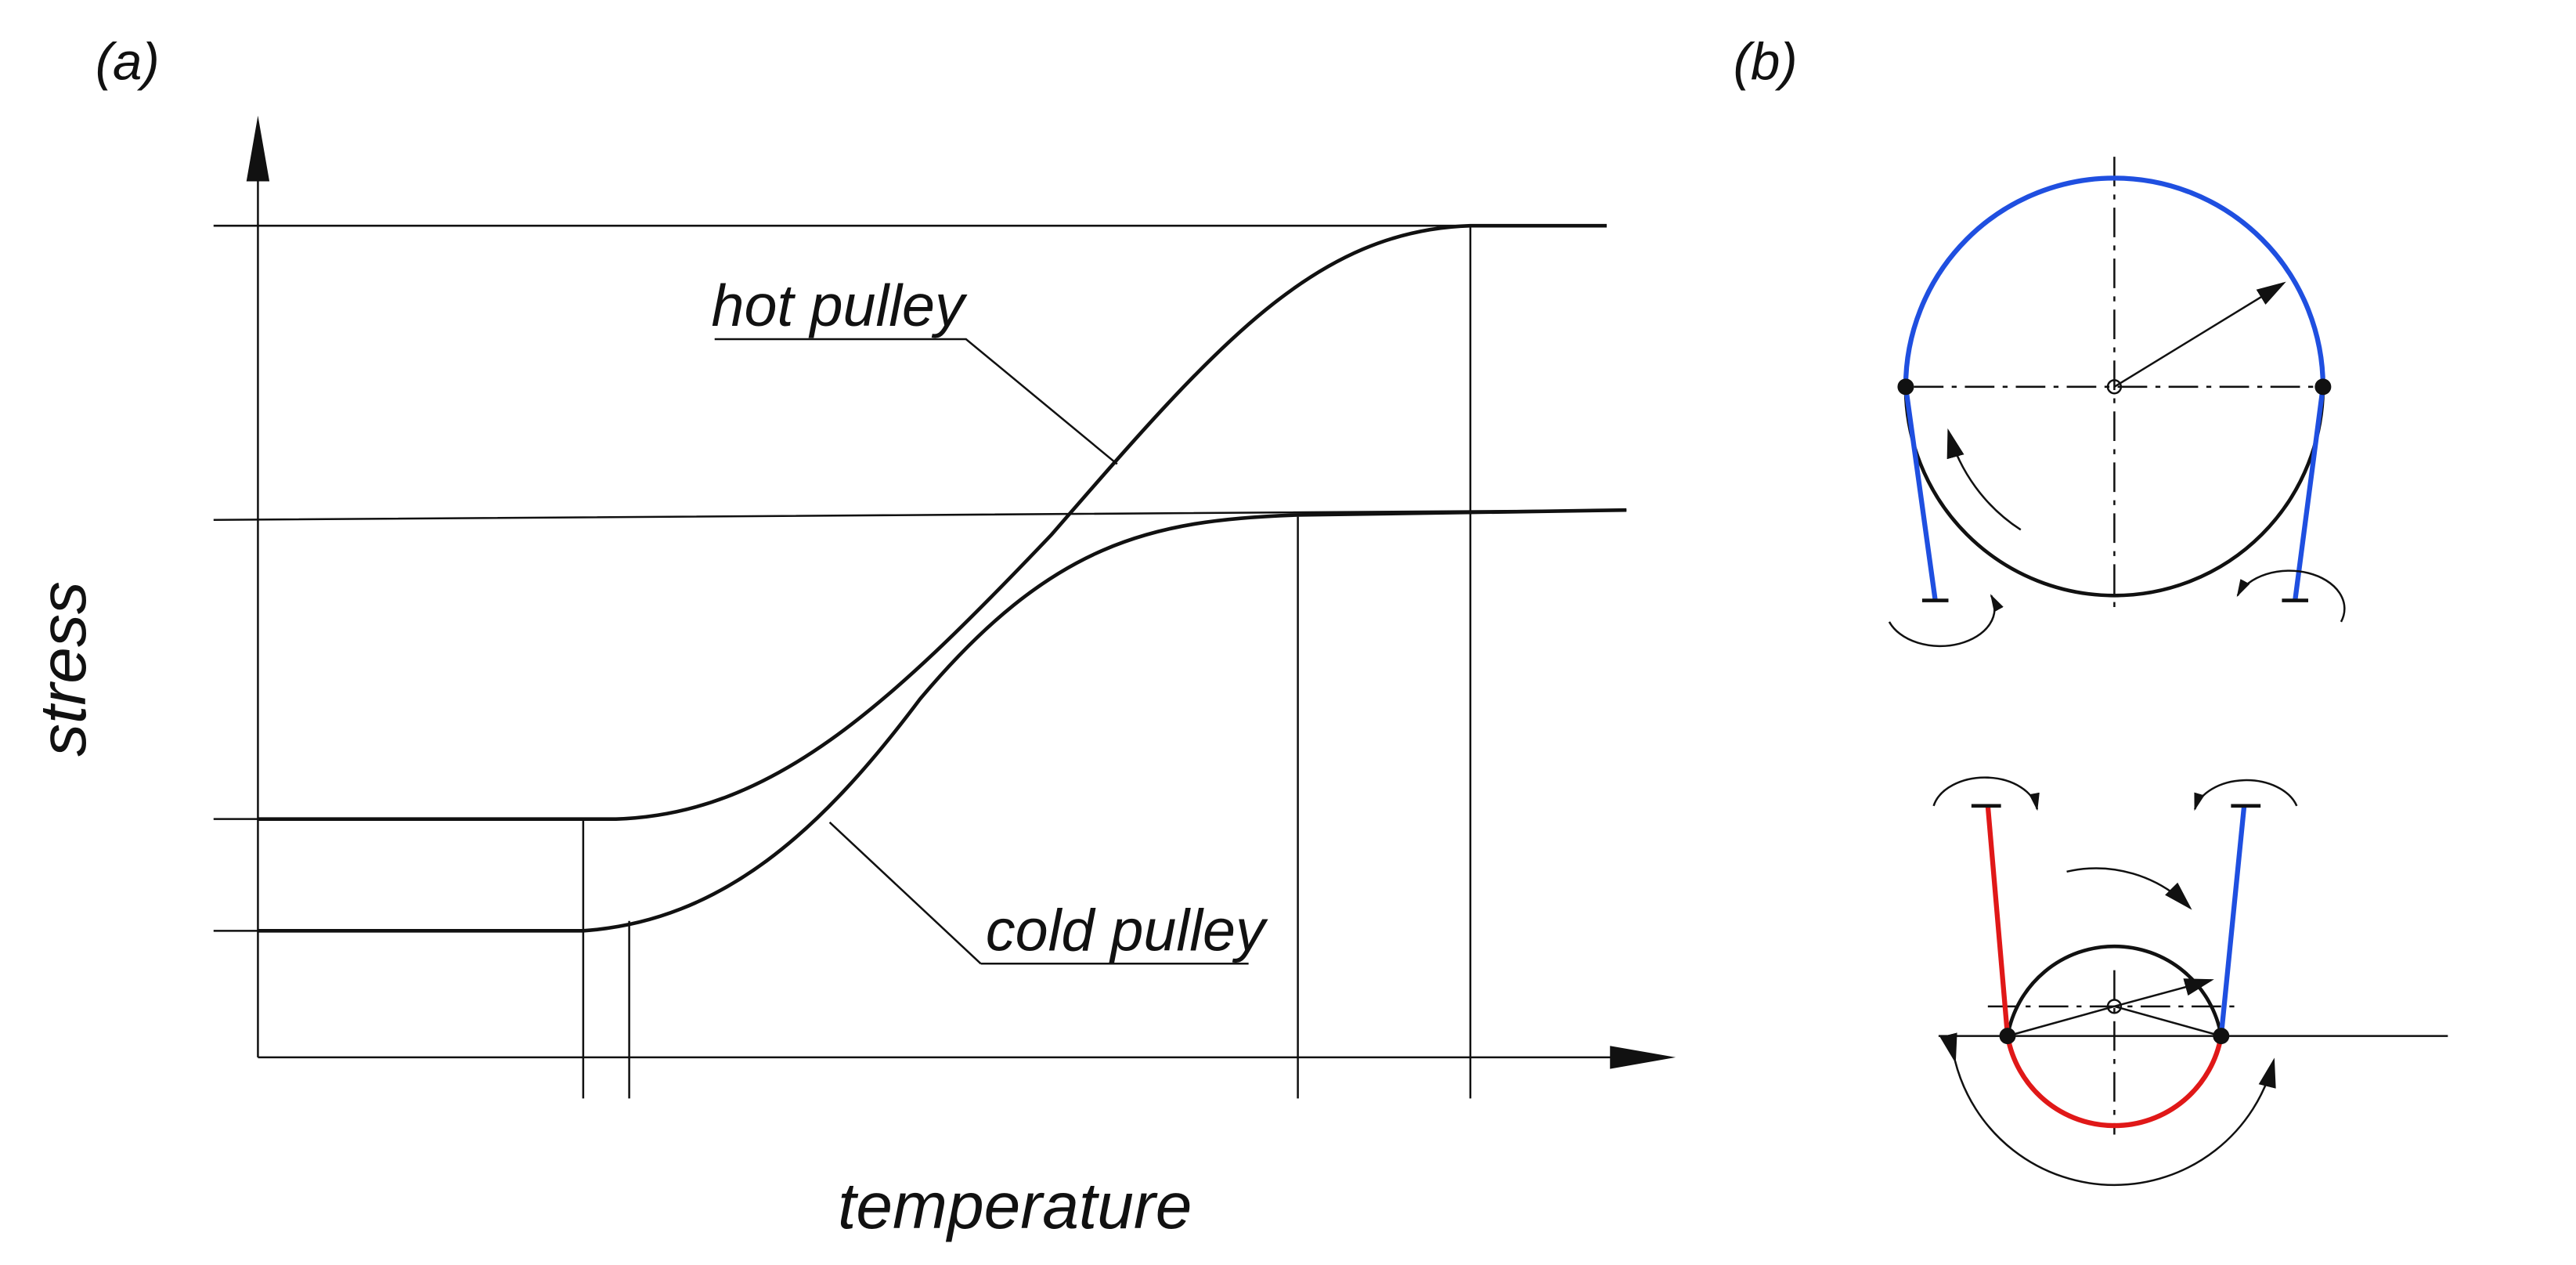 Image resolution: width=2576 pixels, height=1265 pixels. I want to click on label: cold pulley, so click(1127, 931).